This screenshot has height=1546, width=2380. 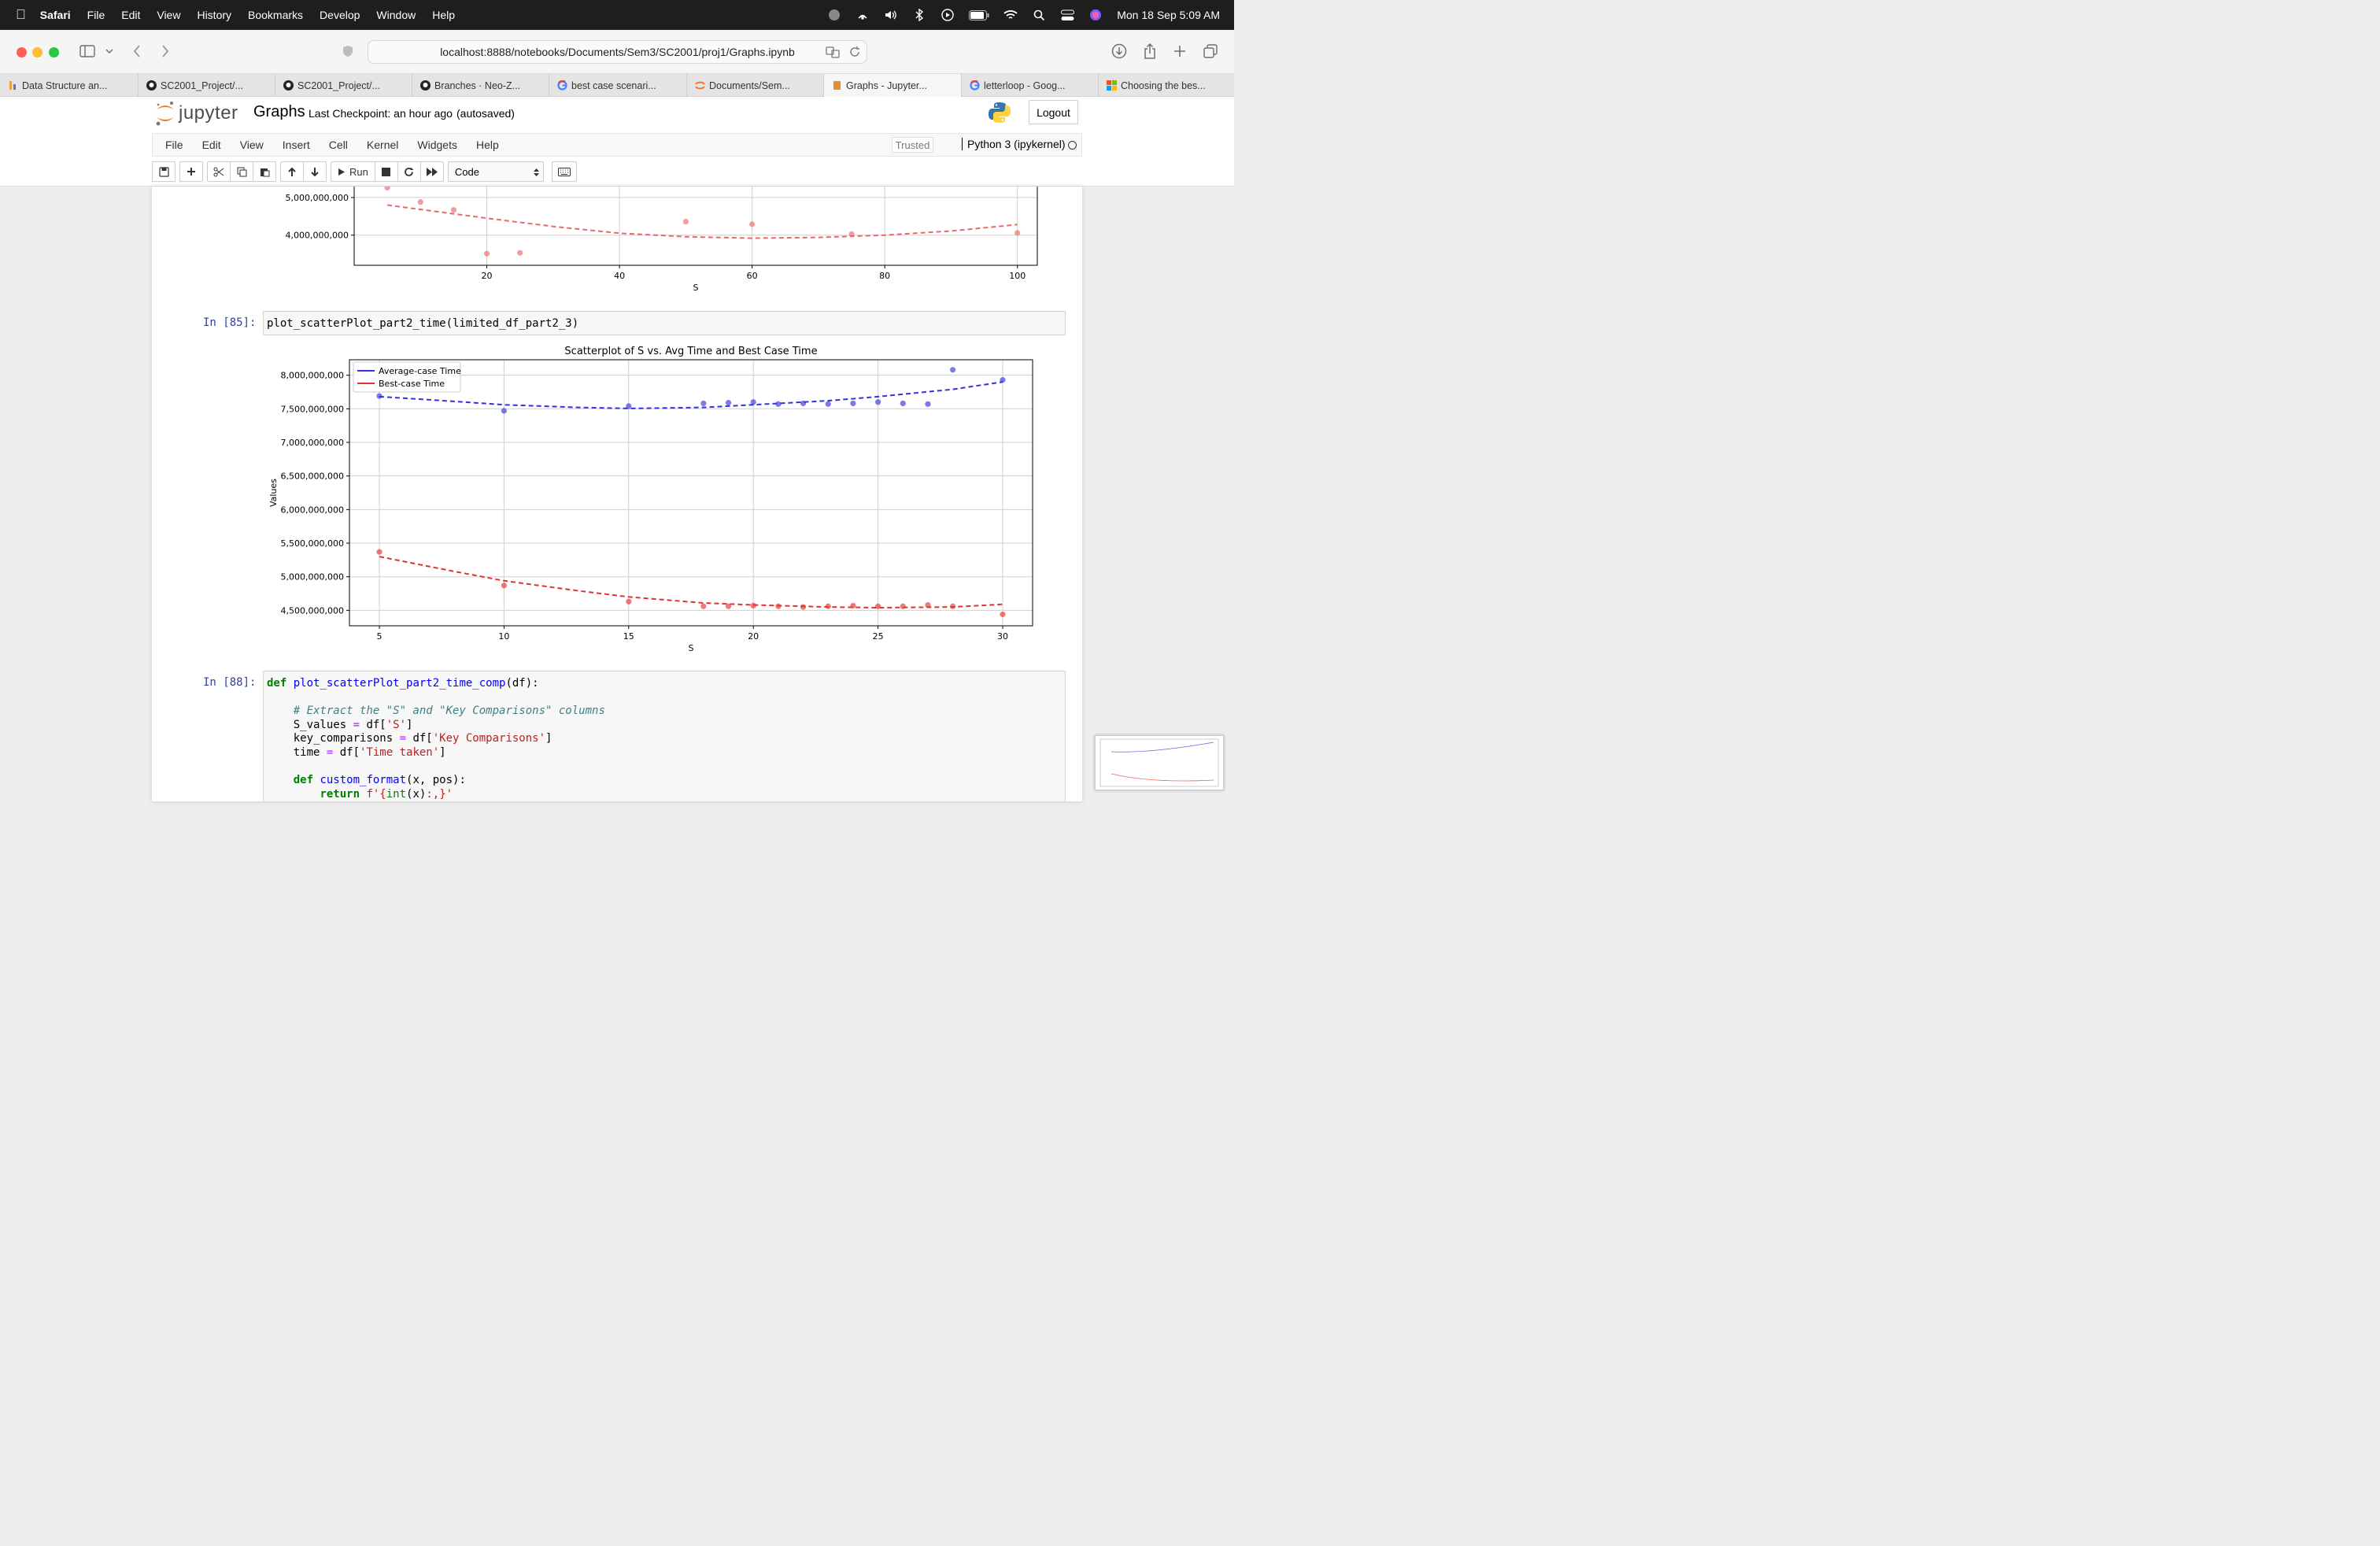 What do you see at coordinates (264, 171) in the screenshot?
I see `paste-button` at bounding box center [264, 171].